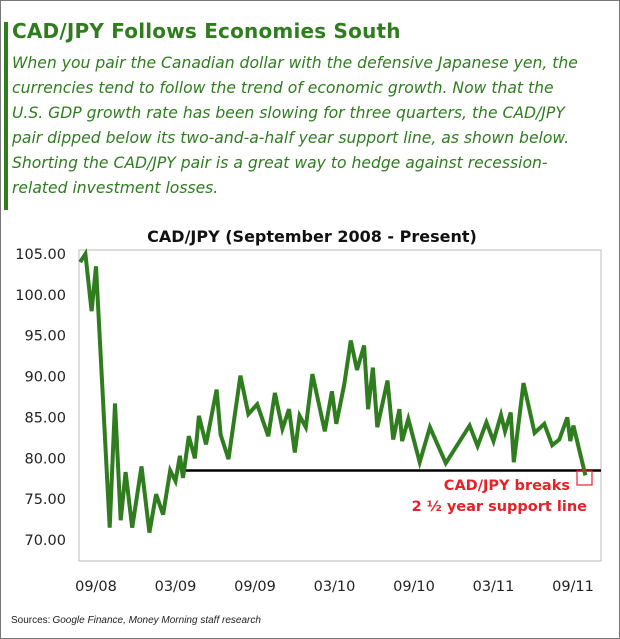  What do you see at coordinates (176, 587) in the screenshot?
I see `x-tick-label: 03/09` at bounding box center [176, 587].